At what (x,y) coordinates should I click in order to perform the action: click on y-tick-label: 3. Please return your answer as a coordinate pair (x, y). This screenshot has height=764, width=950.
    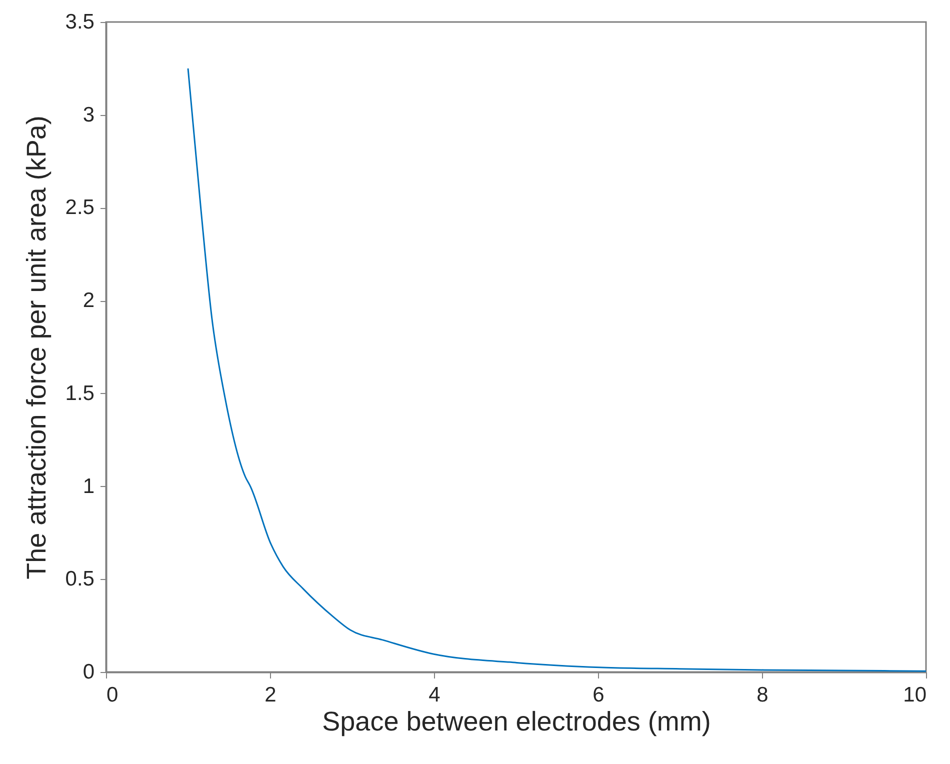
    Looking at the image, I should click on (88, 114).